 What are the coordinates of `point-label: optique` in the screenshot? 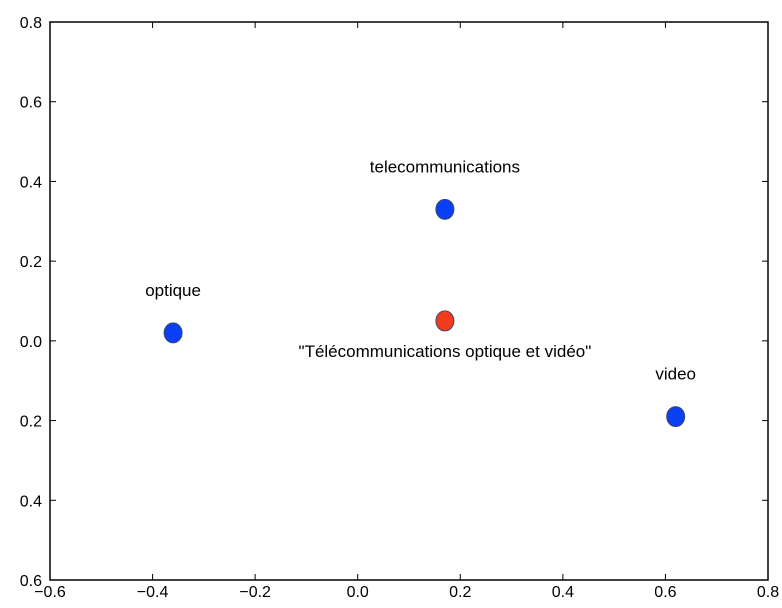 It's located at (173, 290).